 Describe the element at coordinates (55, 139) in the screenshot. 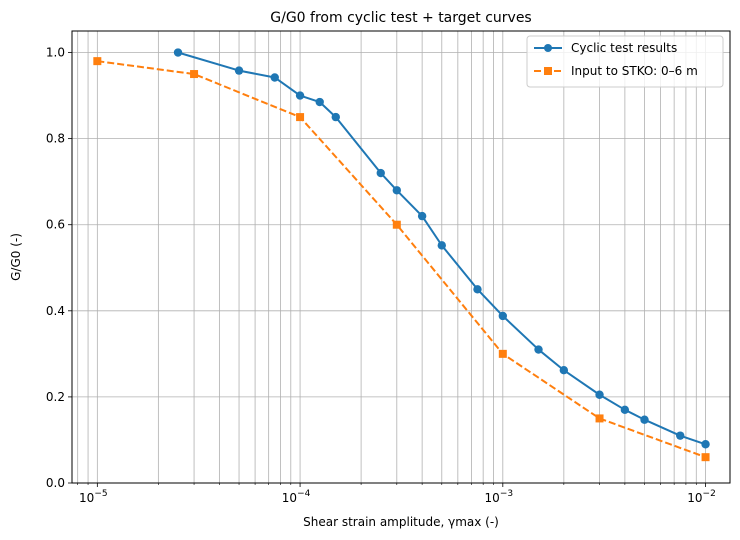

I see `y-tick-label: 0.8` at that location.